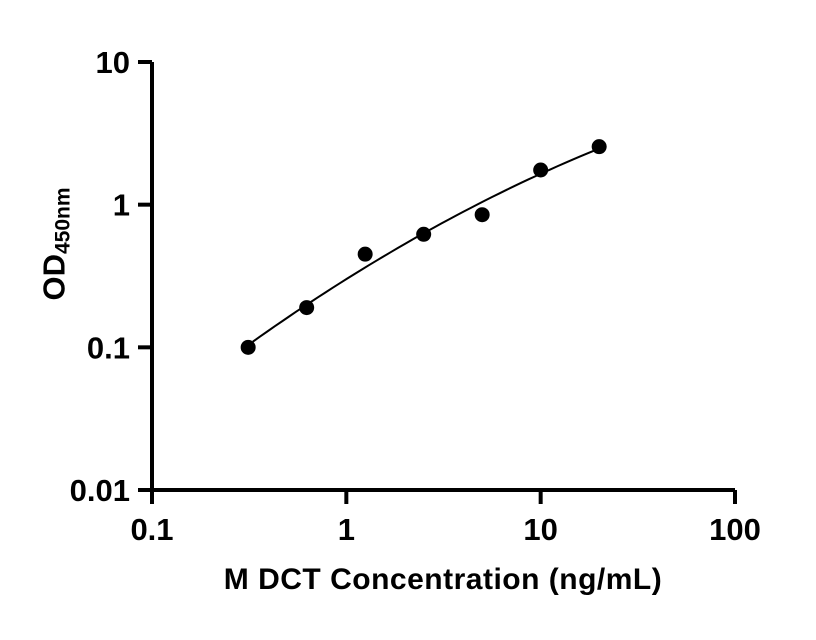 This screenshot has width=816, height=640. Describe the element at coordinates (54, 277) in the screenshot. I see `y-axis-title-main: OD` at that location.